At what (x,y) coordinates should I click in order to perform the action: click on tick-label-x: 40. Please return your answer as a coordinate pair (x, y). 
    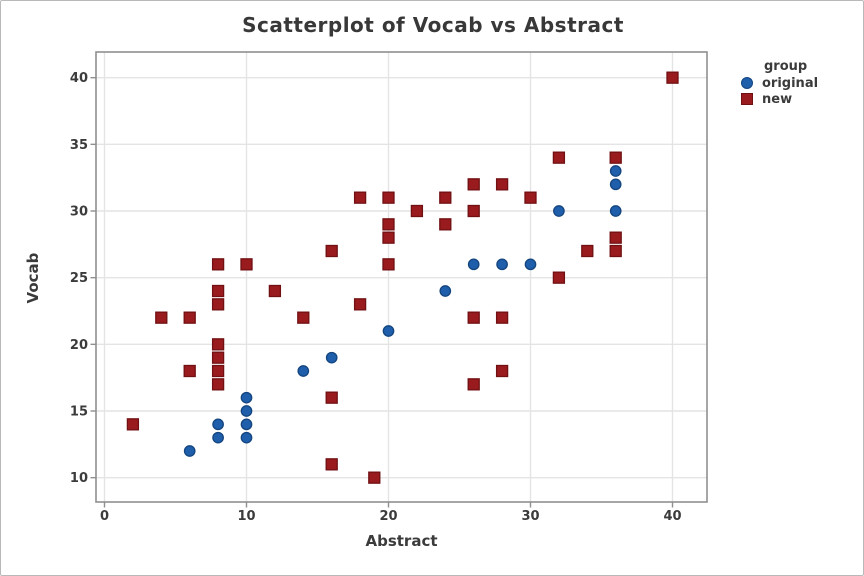
    Looking at the image, I should click on (672, 516).